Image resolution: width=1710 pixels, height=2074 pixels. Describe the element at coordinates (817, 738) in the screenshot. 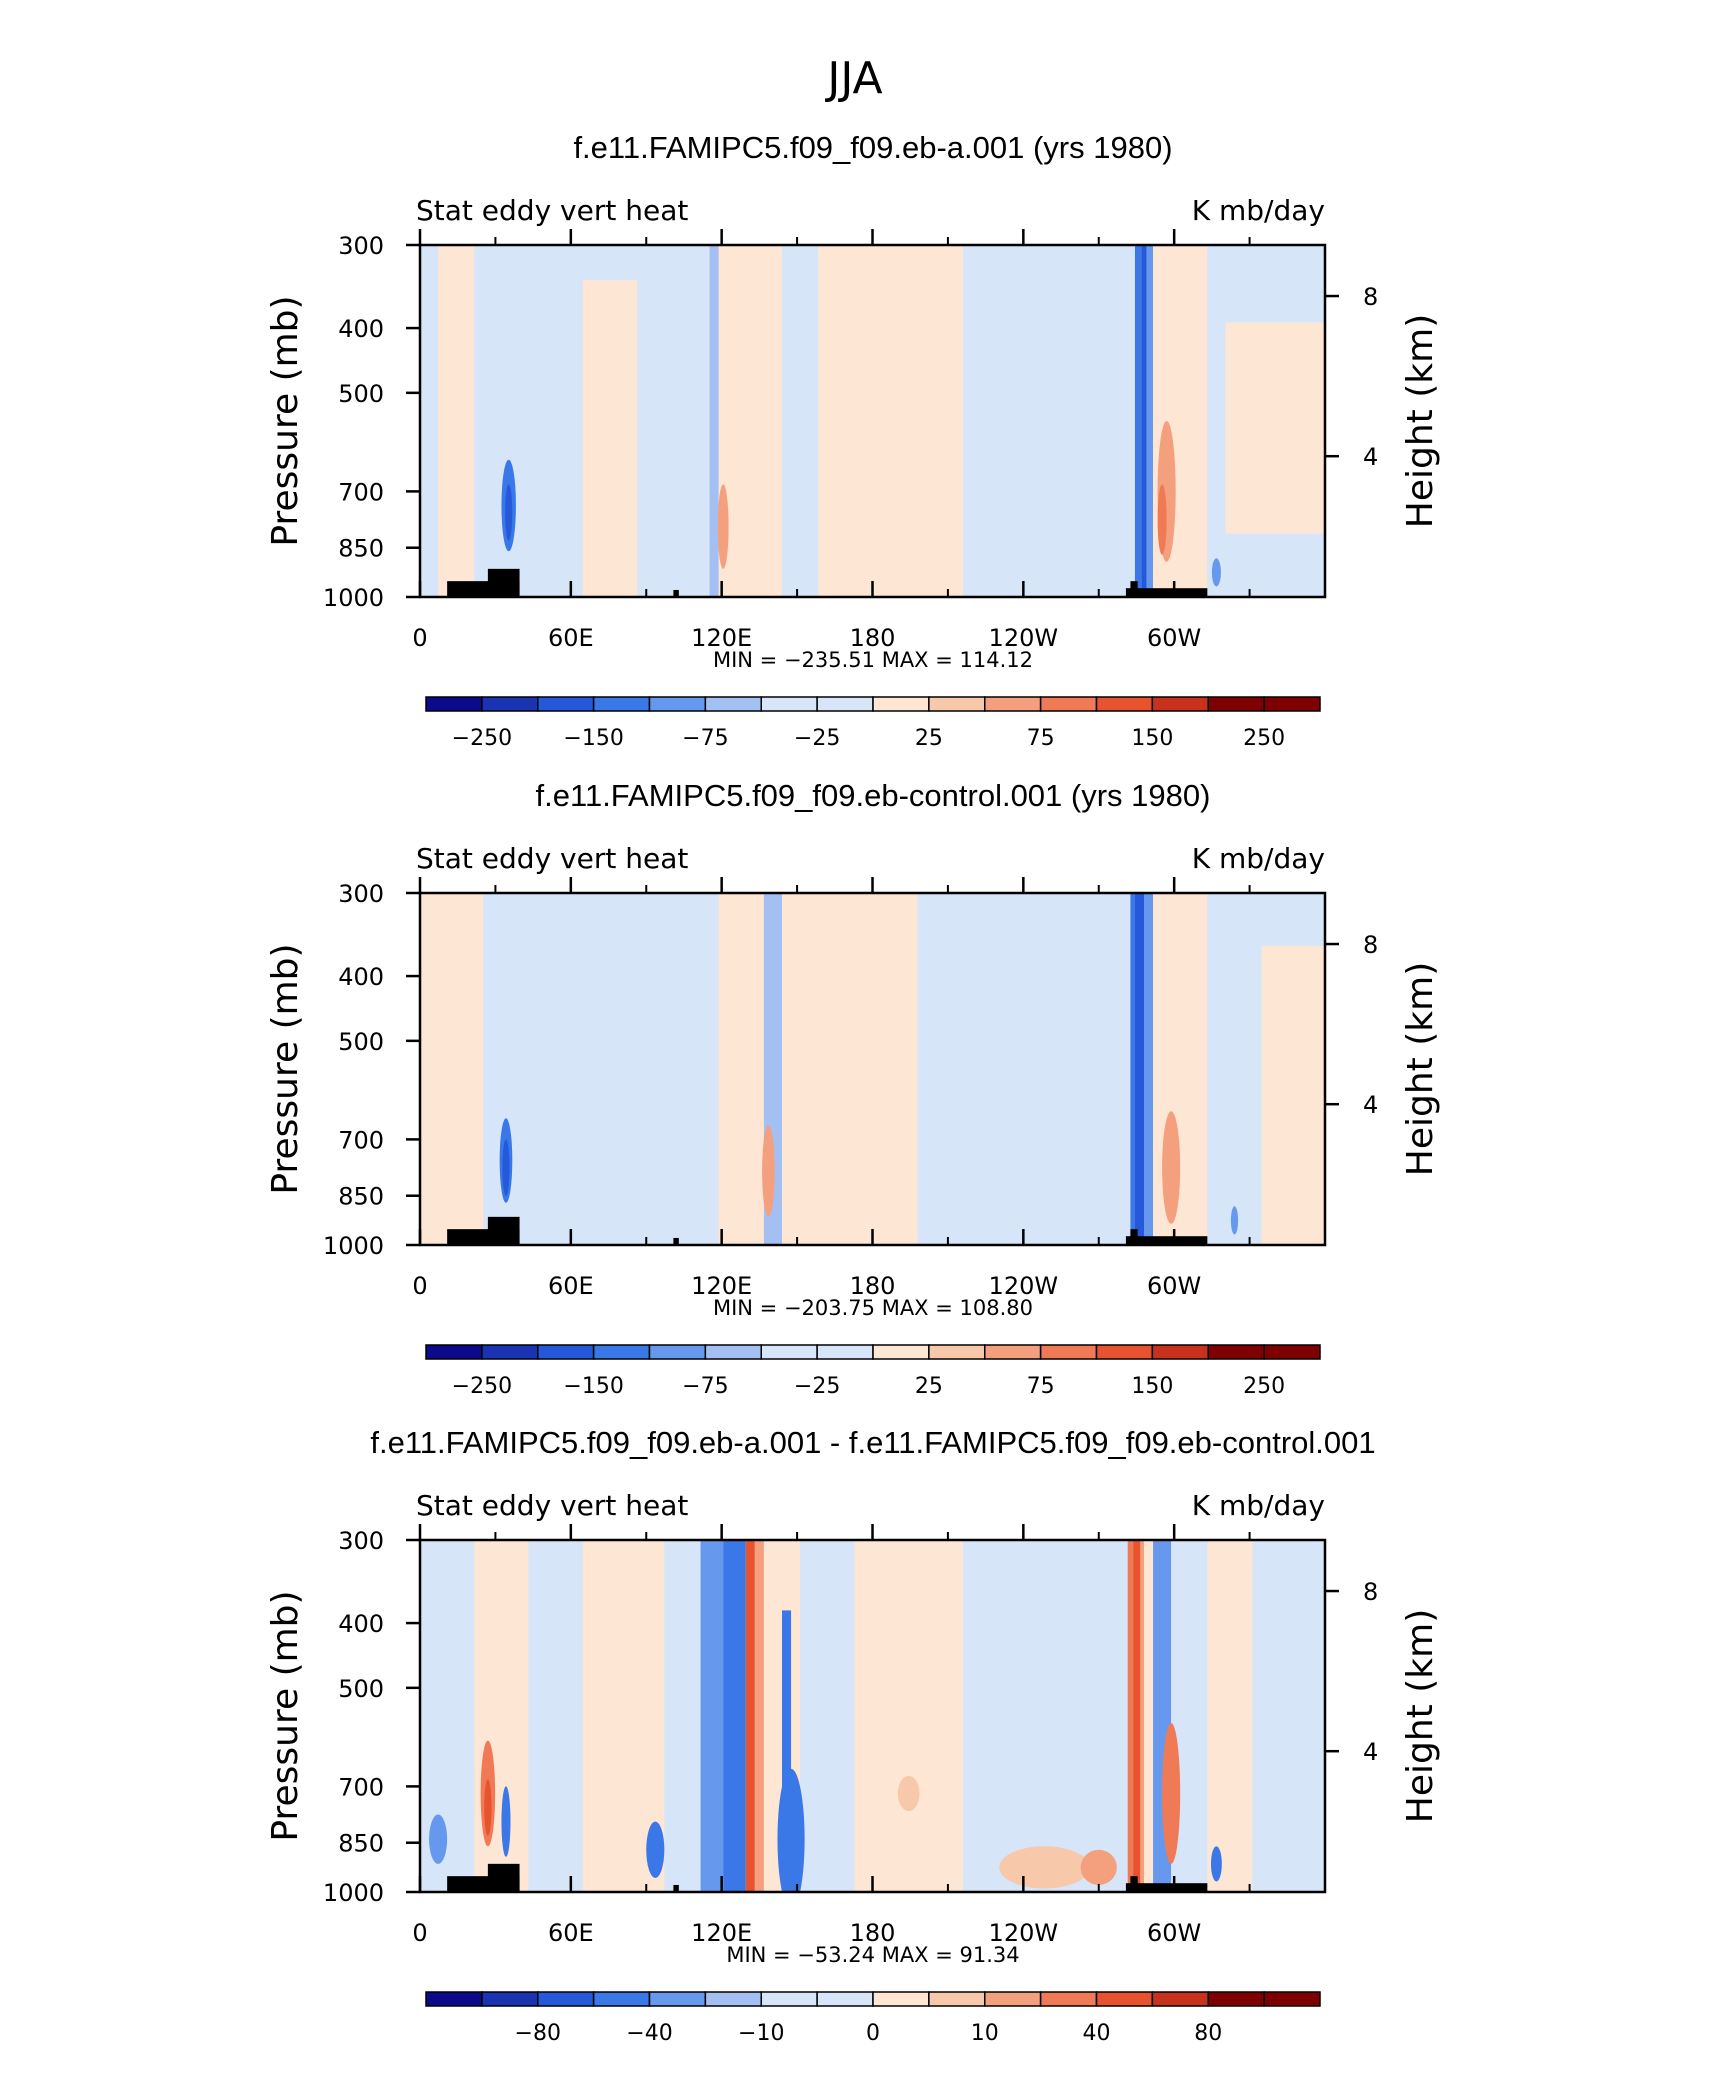

I see `colorbar-label: −25` at that location.